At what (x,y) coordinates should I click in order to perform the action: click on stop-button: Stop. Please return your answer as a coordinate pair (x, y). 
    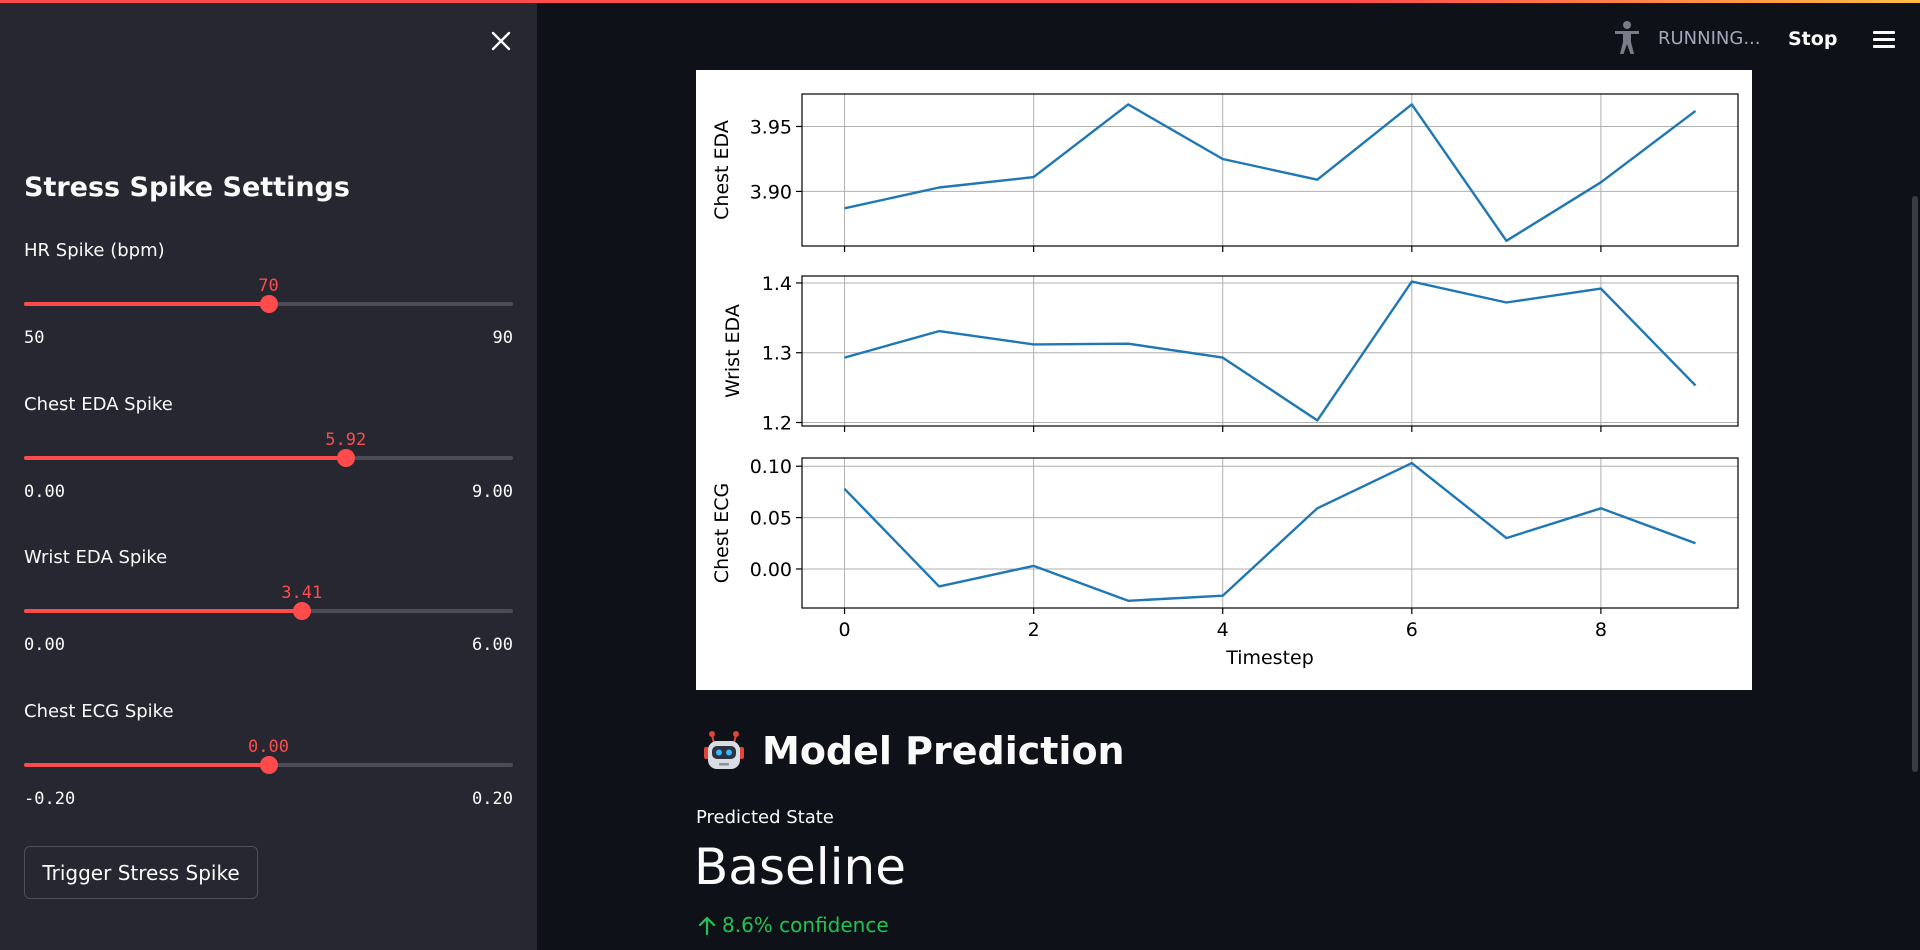
    Looking at the image, I should click on (1813, 39).